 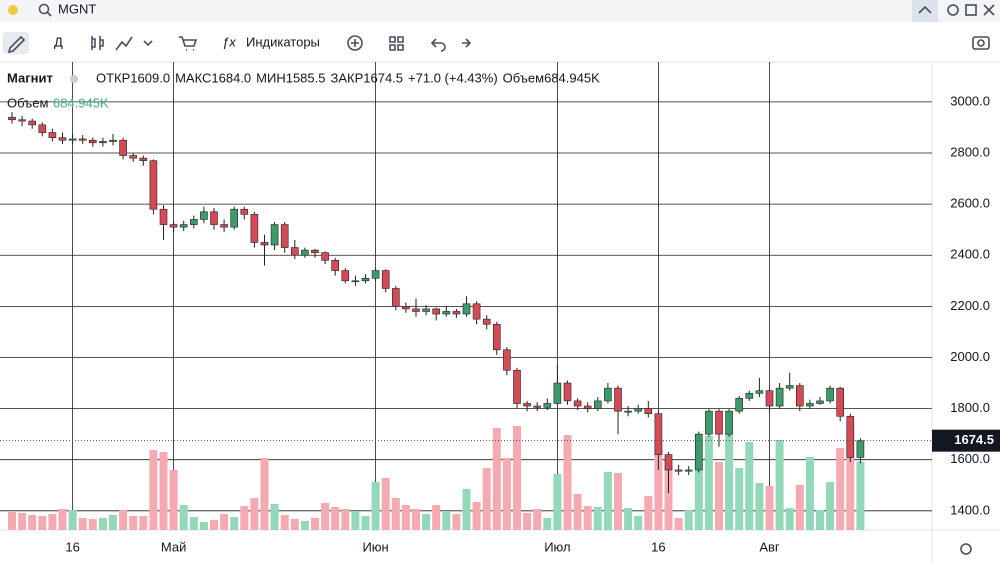 What do you see at coordinates (355, 43) in the screenshot?
I see `add-icon` at bounding box center [355, 43].